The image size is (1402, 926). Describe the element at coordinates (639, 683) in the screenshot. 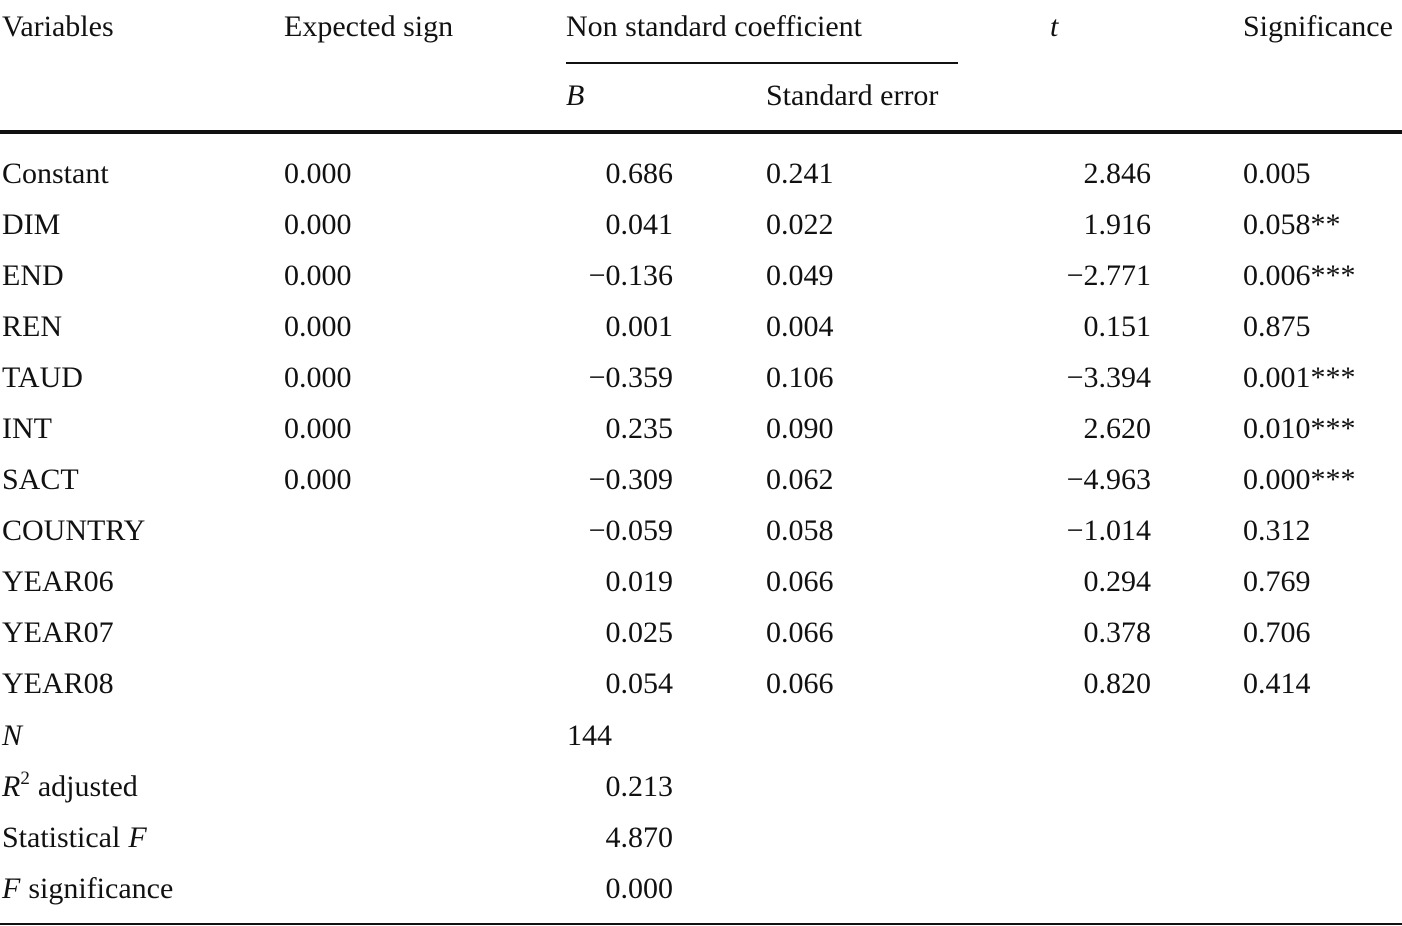

I see `coefficient-b: 0.054` at that location.